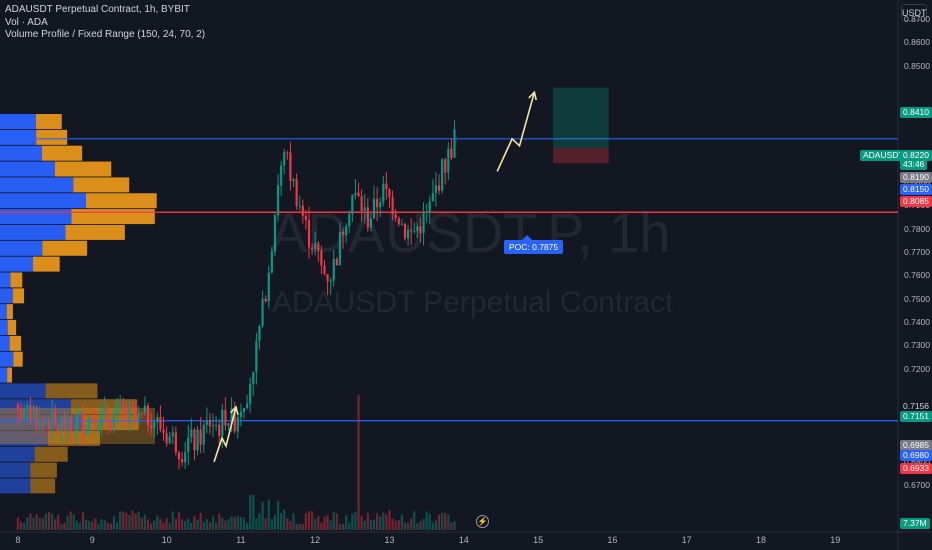 The height and width of the screenshot is (550, 932). Describe the element at coordinates (482, 521) in the screenshot. I see `replay-icon: ⚡` at that location.